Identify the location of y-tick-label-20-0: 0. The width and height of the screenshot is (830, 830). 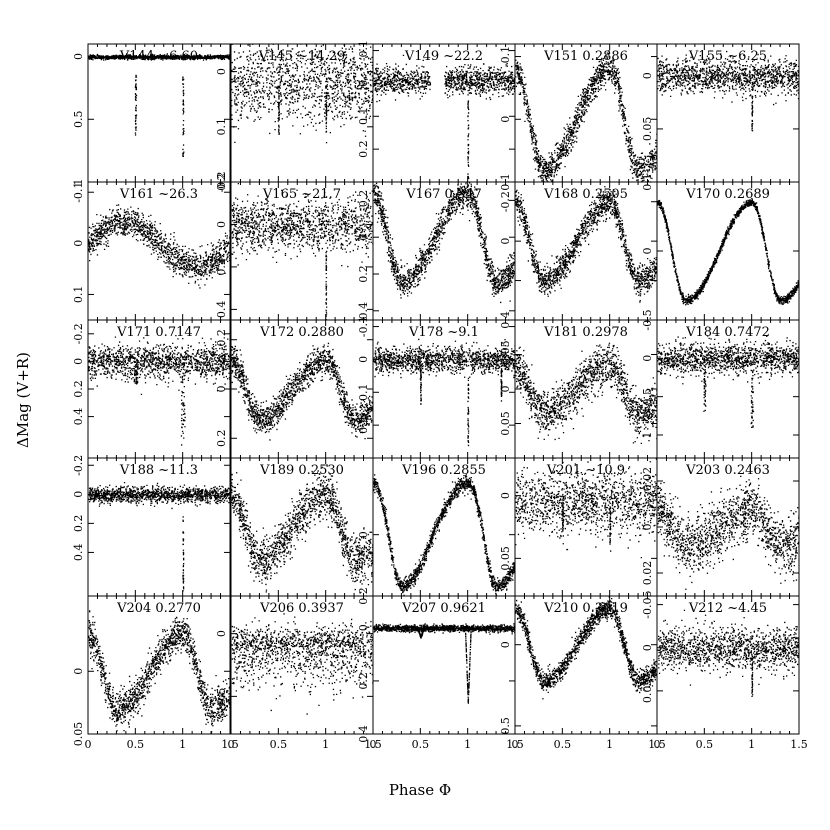
(78, 671).